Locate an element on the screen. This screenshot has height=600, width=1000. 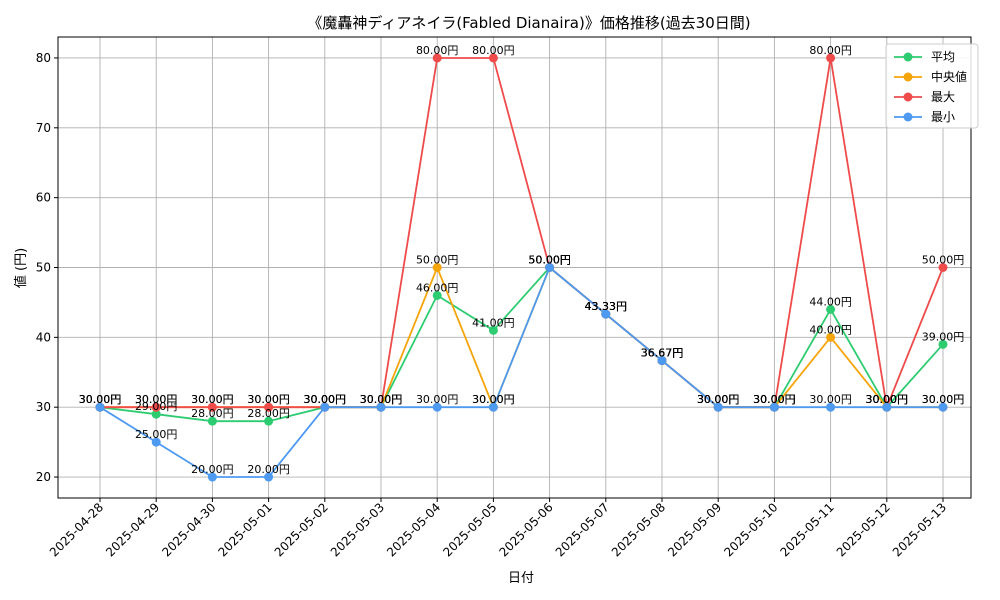
data-label-s2-11: 30.00円 is located at coordinates (718, 399).